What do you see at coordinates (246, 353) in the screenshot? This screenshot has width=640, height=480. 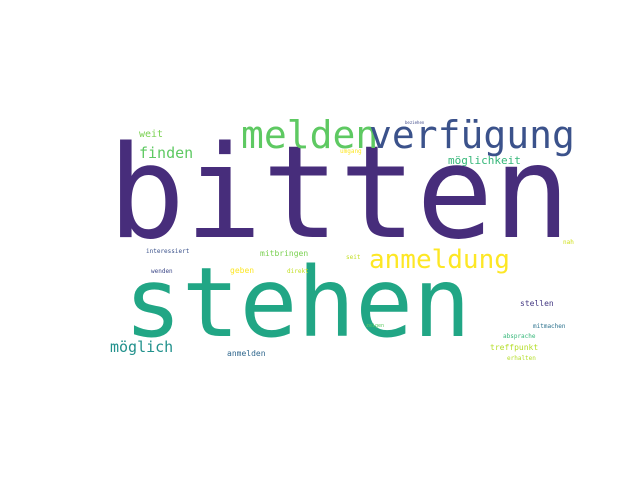 I see `word-anmelden: anmelden` at bounding box center [246, 353].